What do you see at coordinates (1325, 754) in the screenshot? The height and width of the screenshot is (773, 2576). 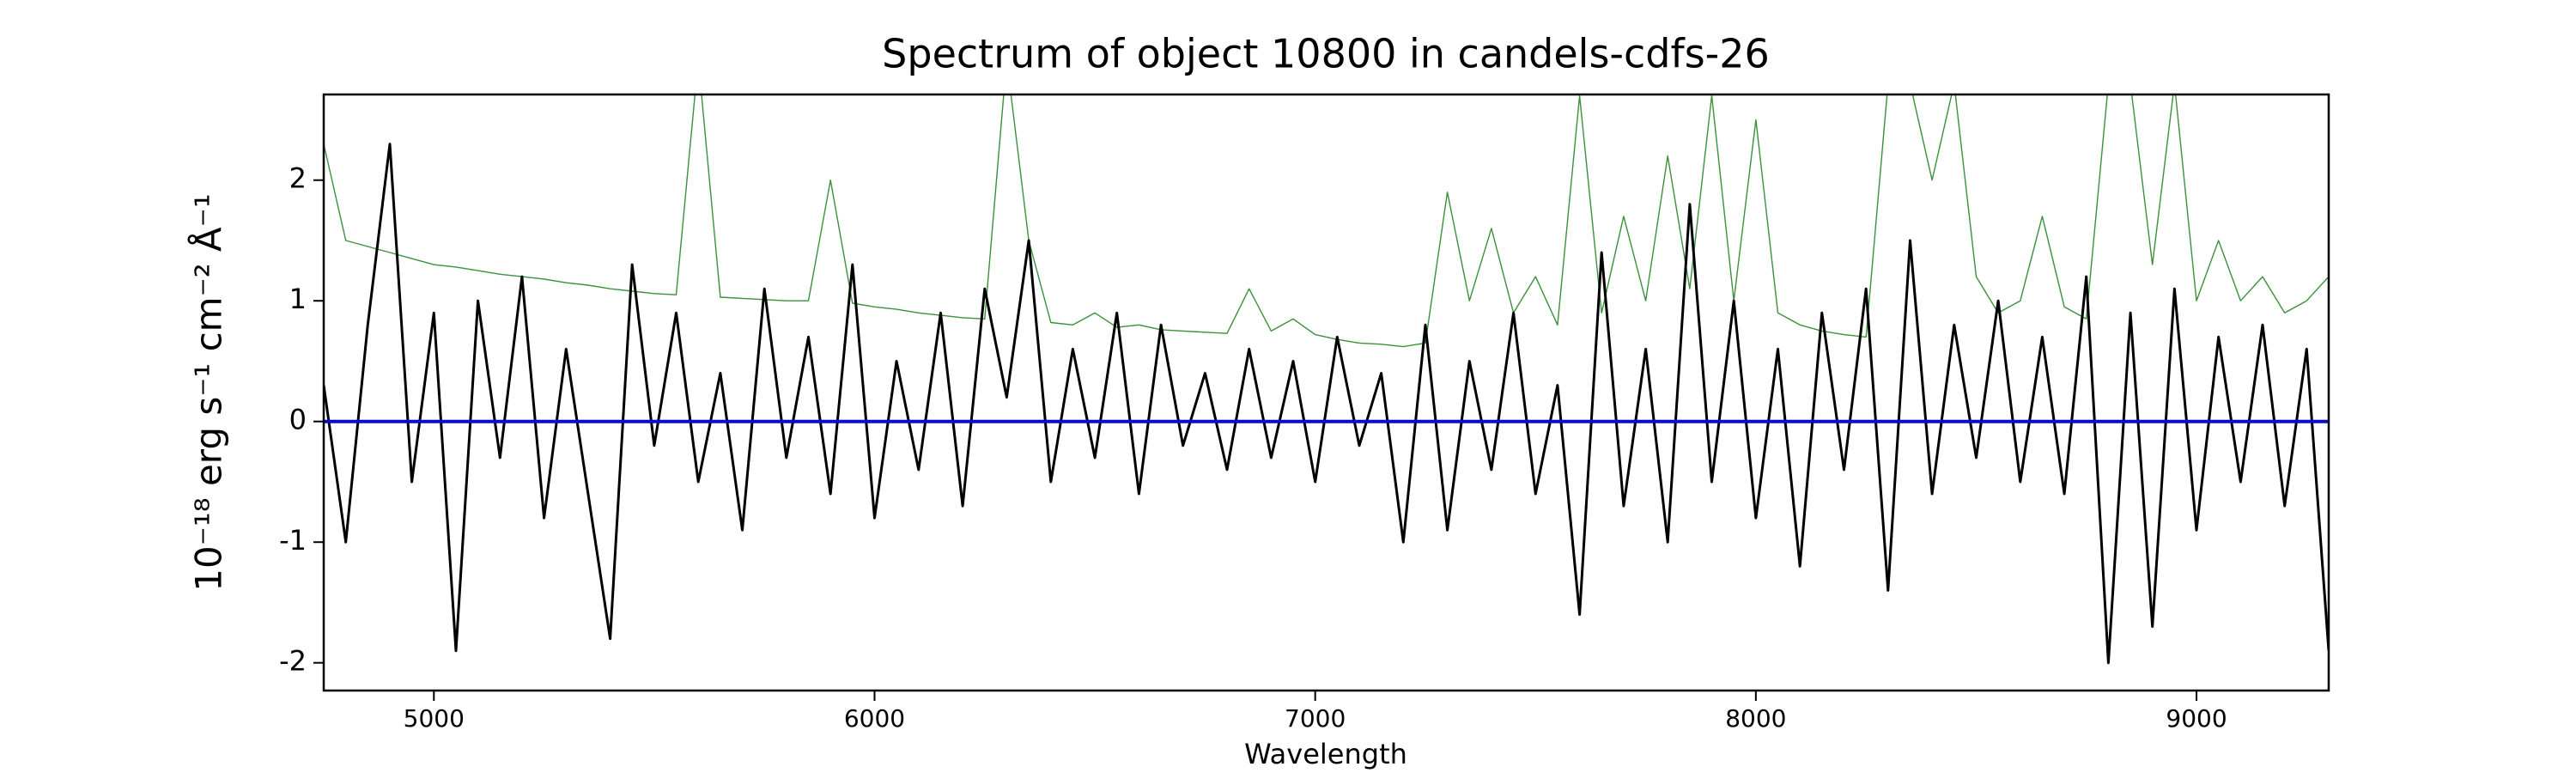 I see `x-axis-label: Wavelength` at bounding box center [1325, 754].